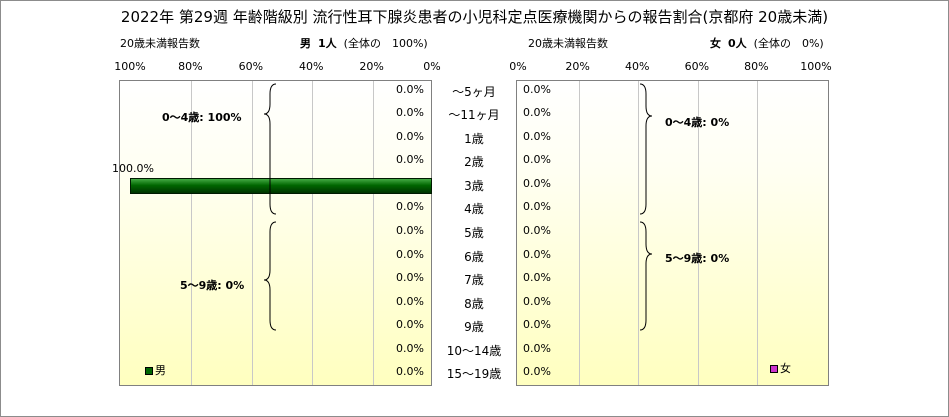  What do you see at coordinates (715, 43) in the screenshot?
I see `right-gender-label: 女` at bounding box center [715, 43].